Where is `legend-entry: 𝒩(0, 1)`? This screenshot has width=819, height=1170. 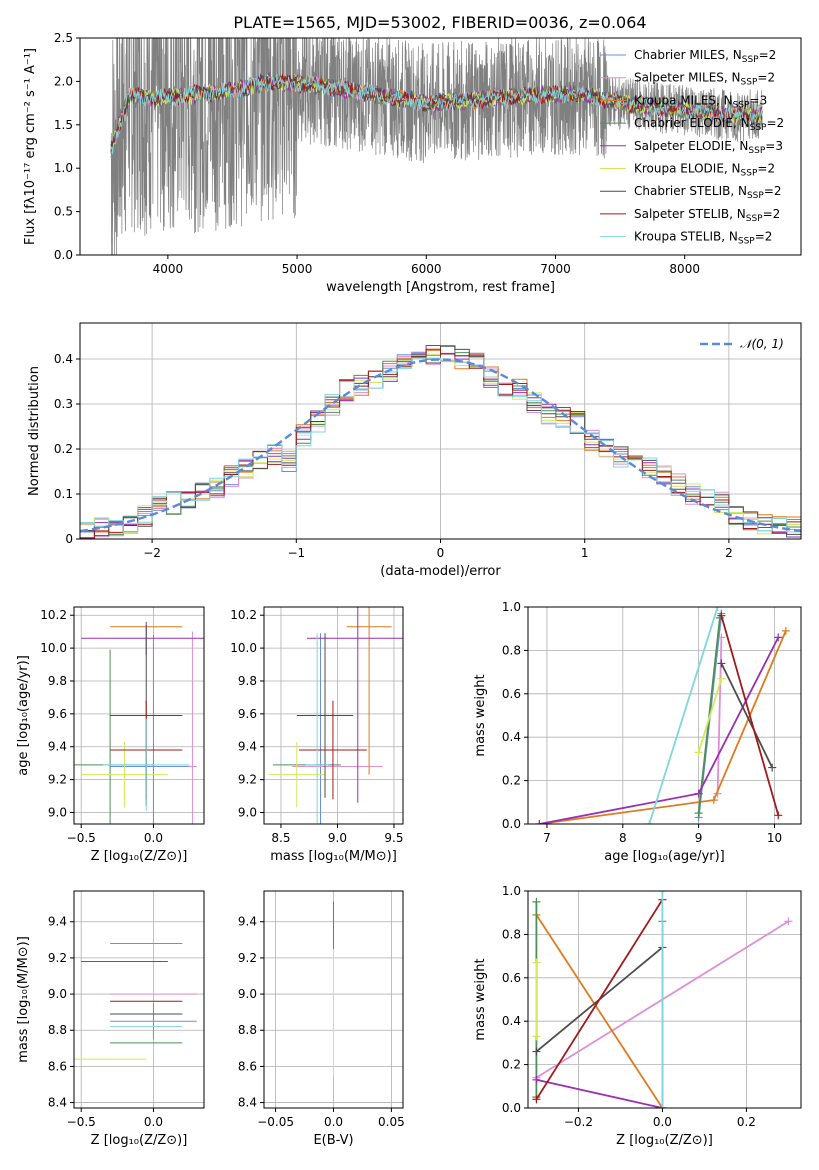
legend-entry: 𝒩(0, 1) is located at coordinates (762, 344).